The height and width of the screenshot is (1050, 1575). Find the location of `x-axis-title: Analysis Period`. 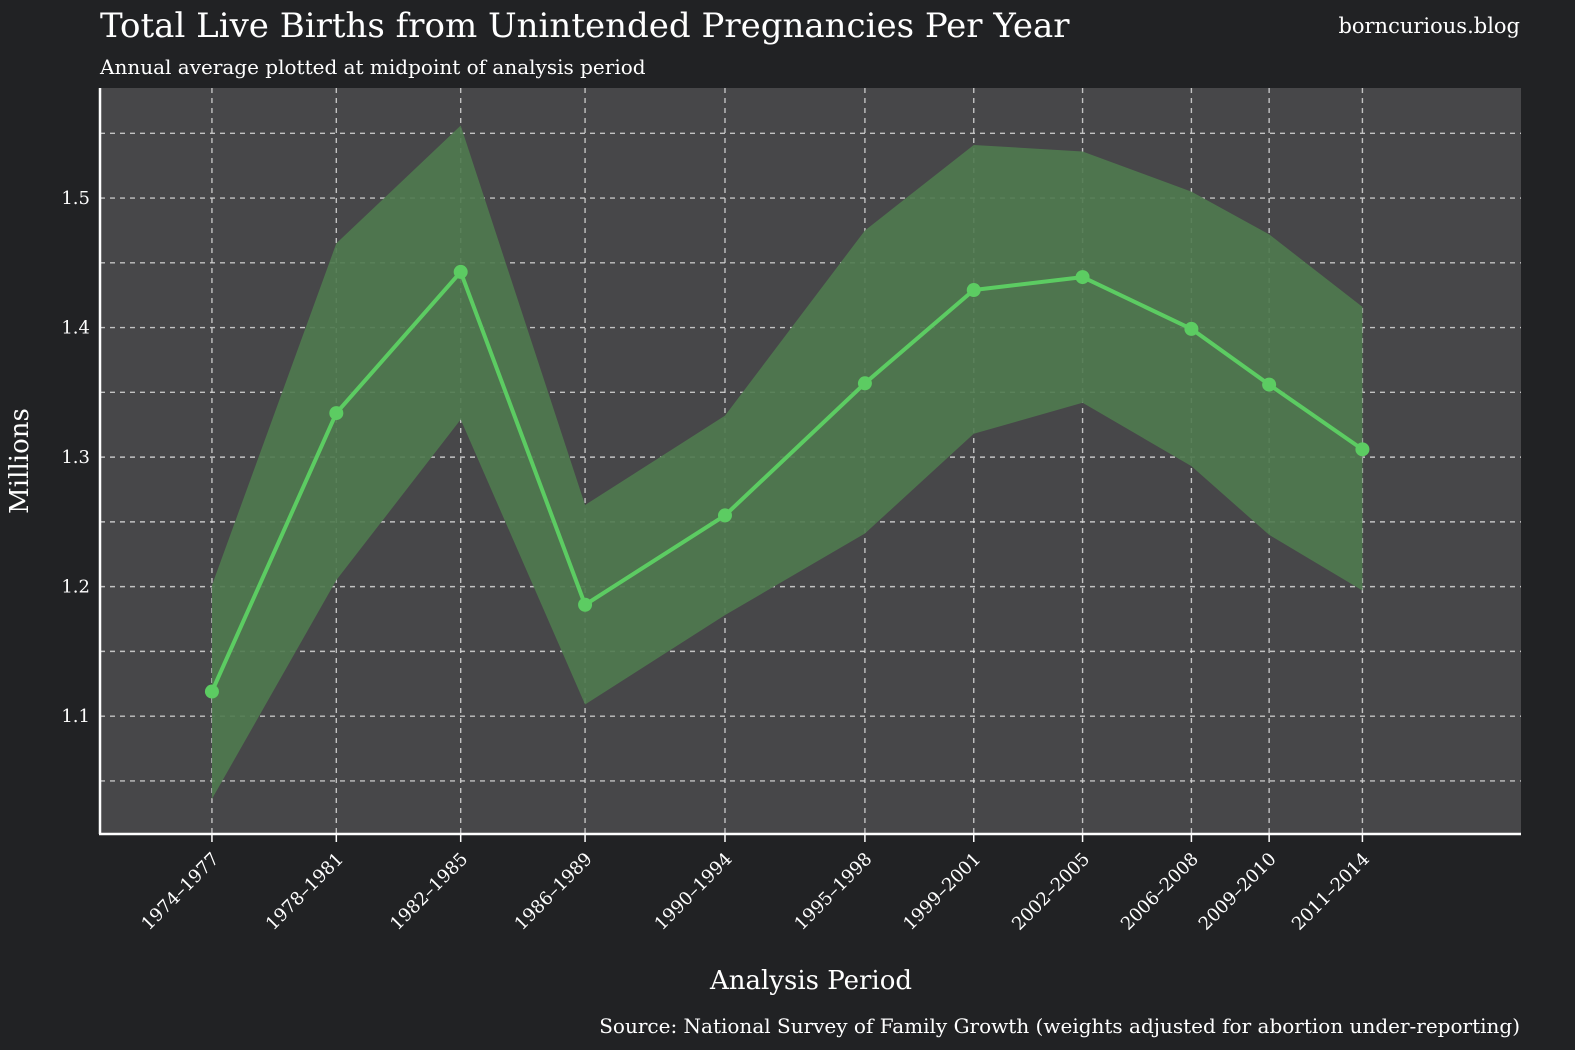

x-axis-title: Analysis Period is located at coordinates (810, 981).